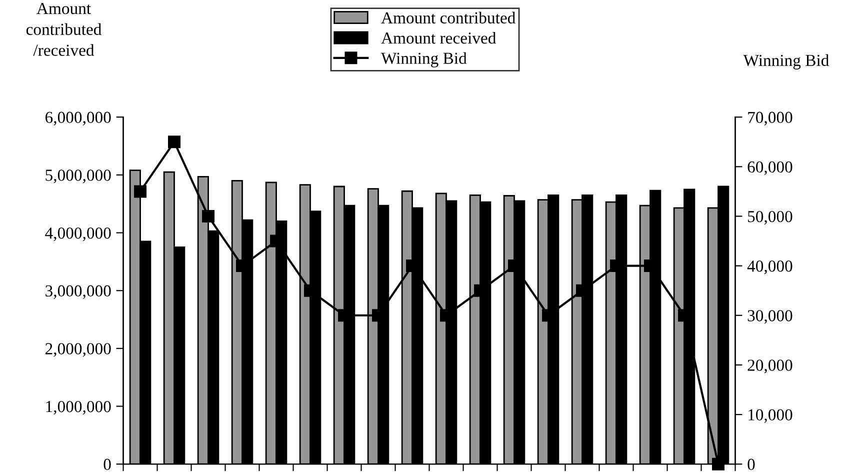 The image size is (850, 476). I want to click on y2-tick-label: 50,000, so click(770, 217).